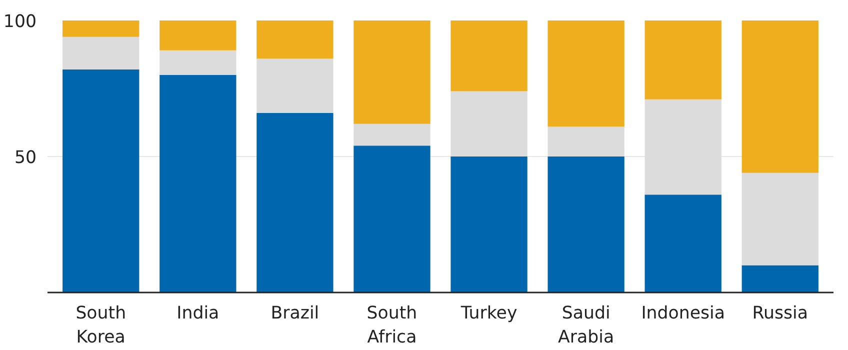 This screenshot has height=350, width=848. Describe the element at coordinates (101, 326) in the screenshot. I see `x-tick-label: South Korea` at that location.